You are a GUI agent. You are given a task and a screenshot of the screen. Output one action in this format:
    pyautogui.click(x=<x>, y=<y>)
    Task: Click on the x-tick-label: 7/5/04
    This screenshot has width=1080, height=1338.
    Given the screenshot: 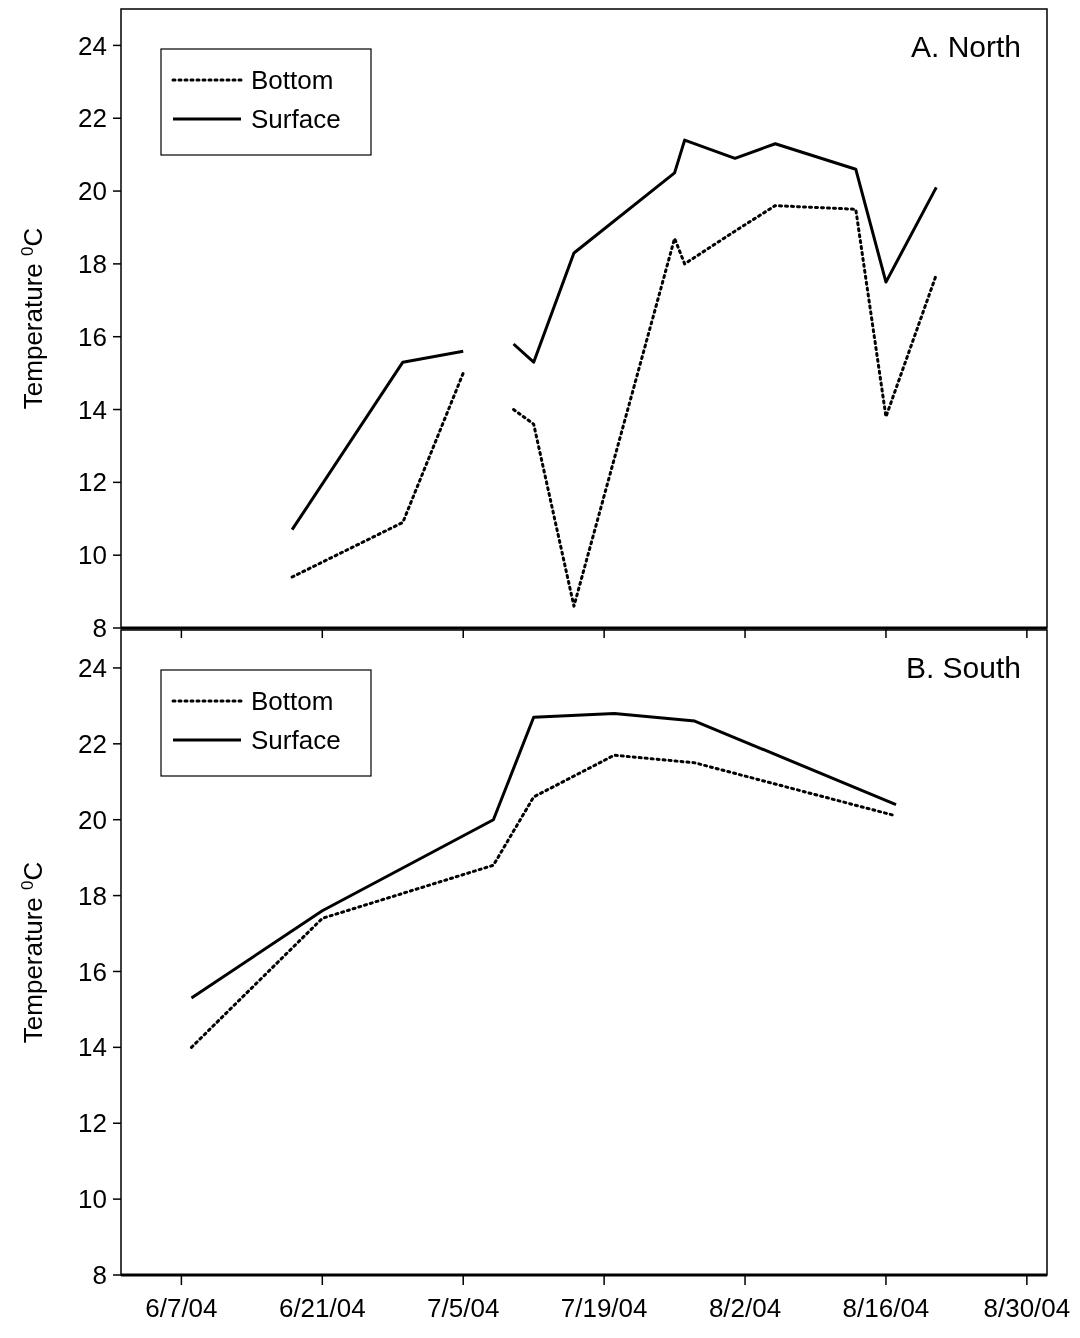 What is the action you would take?
    pyautogui.click(x=463, y=1308)
    